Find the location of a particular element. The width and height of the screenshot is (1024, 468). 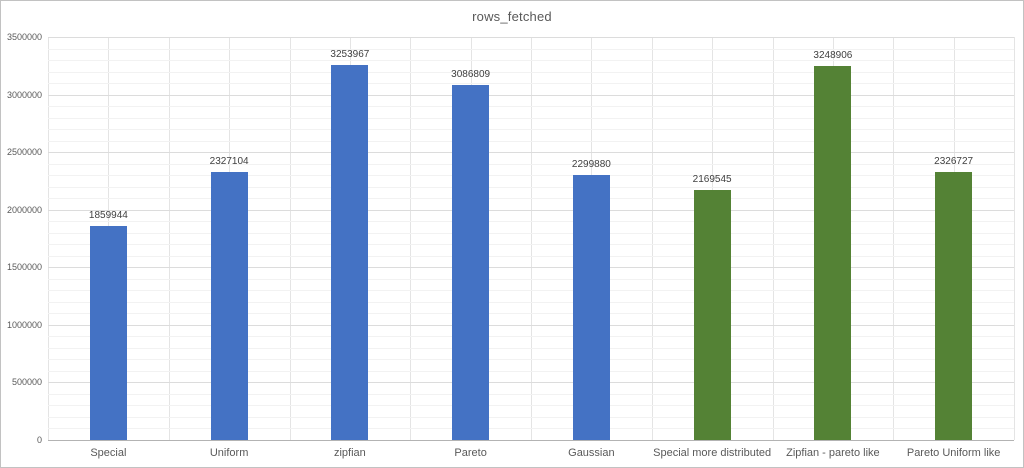

y-tick-label: 2000000 is located at coordinates (24, 209).